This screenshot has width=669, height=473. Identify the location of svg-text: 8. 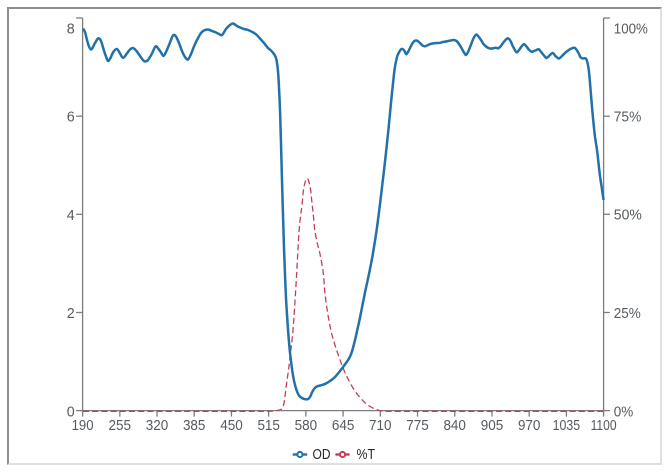
(71, 30).